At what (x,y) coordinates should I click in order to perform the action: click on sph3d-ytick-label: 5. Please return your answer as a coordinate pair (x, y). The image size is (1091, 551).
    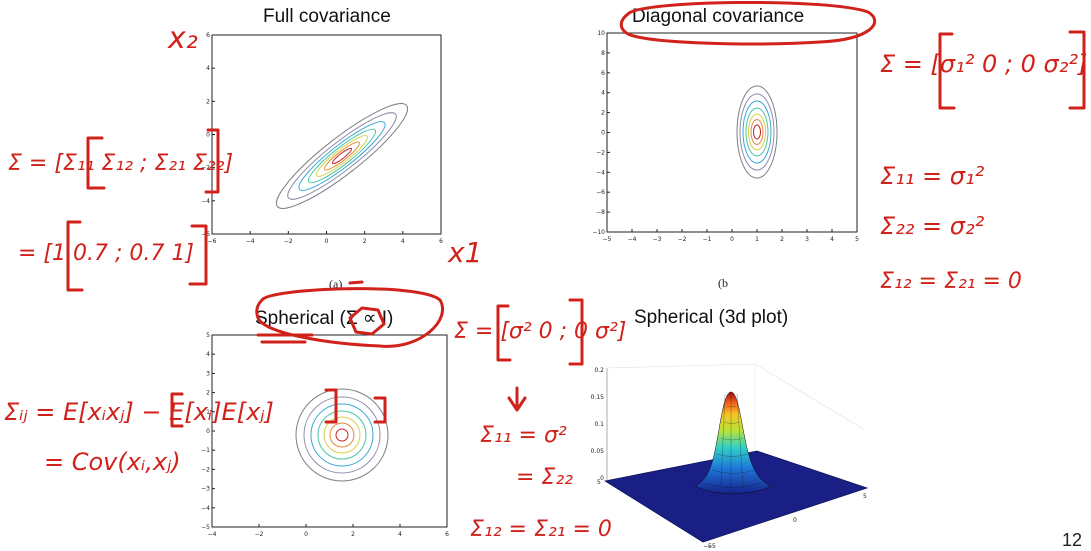
    Looking at the image, I should click on (599, 482).